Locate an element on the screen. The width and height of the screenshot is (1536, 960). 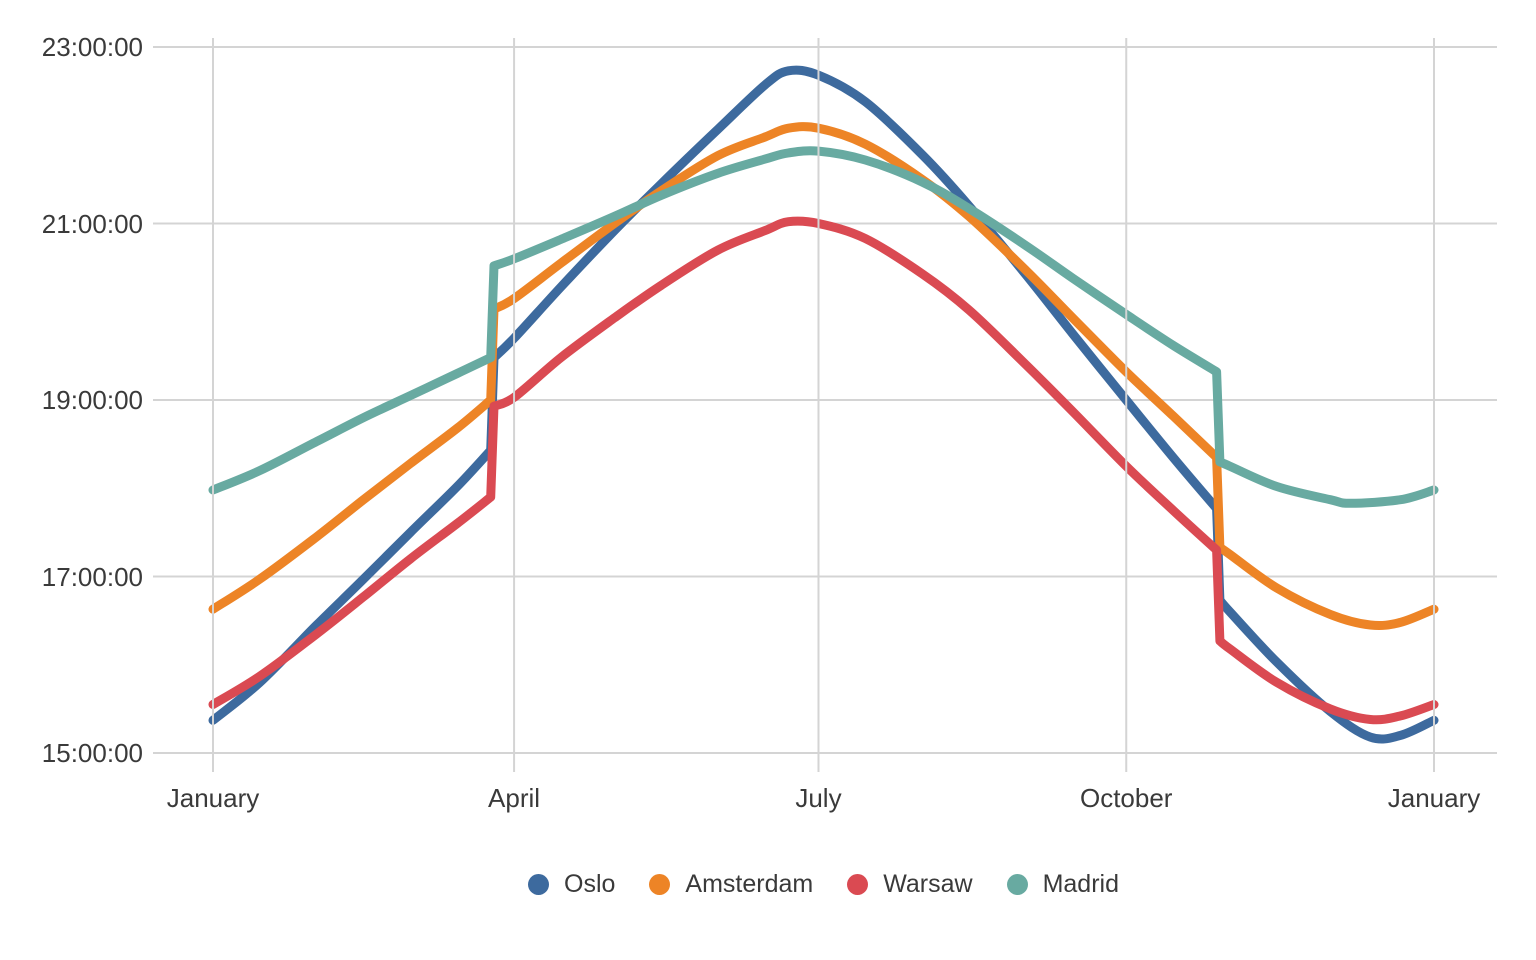
legend-item-madrid: Madrid is located at coordinates (1062, 884).